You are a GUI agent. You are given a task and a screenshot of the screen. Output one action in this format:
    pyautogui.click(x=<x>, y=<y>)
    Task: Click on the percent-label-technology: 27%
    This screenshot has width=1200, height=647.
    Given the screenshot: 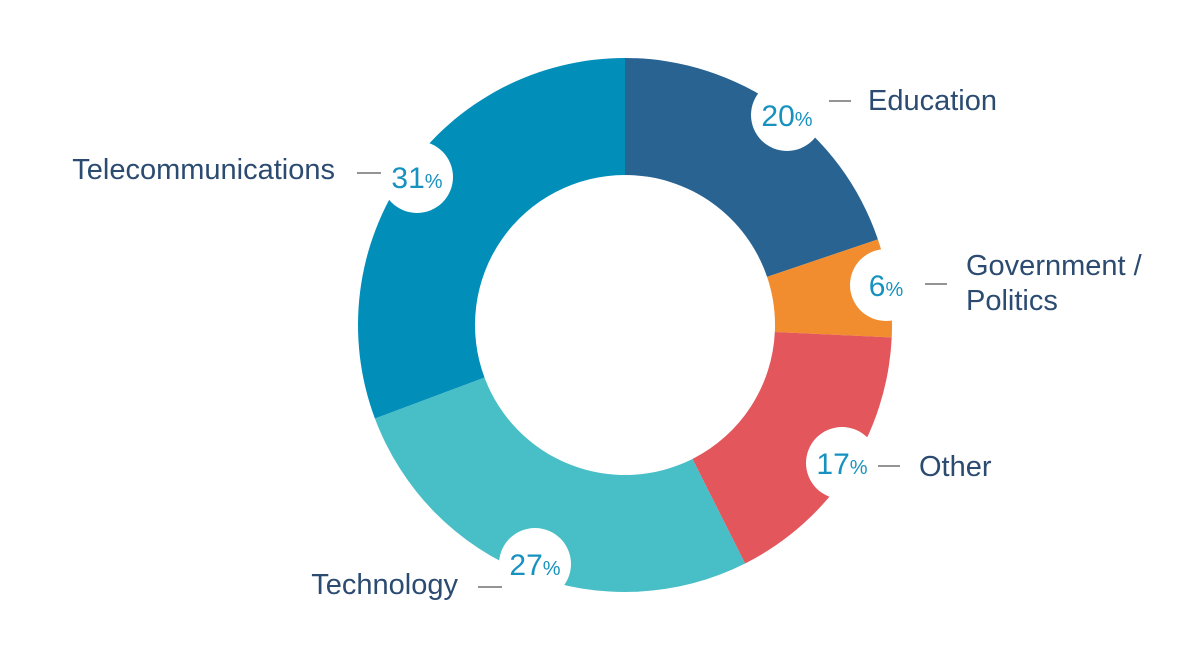 What is the action you would take?
    pyautogui.click(x=534, y=565)
    